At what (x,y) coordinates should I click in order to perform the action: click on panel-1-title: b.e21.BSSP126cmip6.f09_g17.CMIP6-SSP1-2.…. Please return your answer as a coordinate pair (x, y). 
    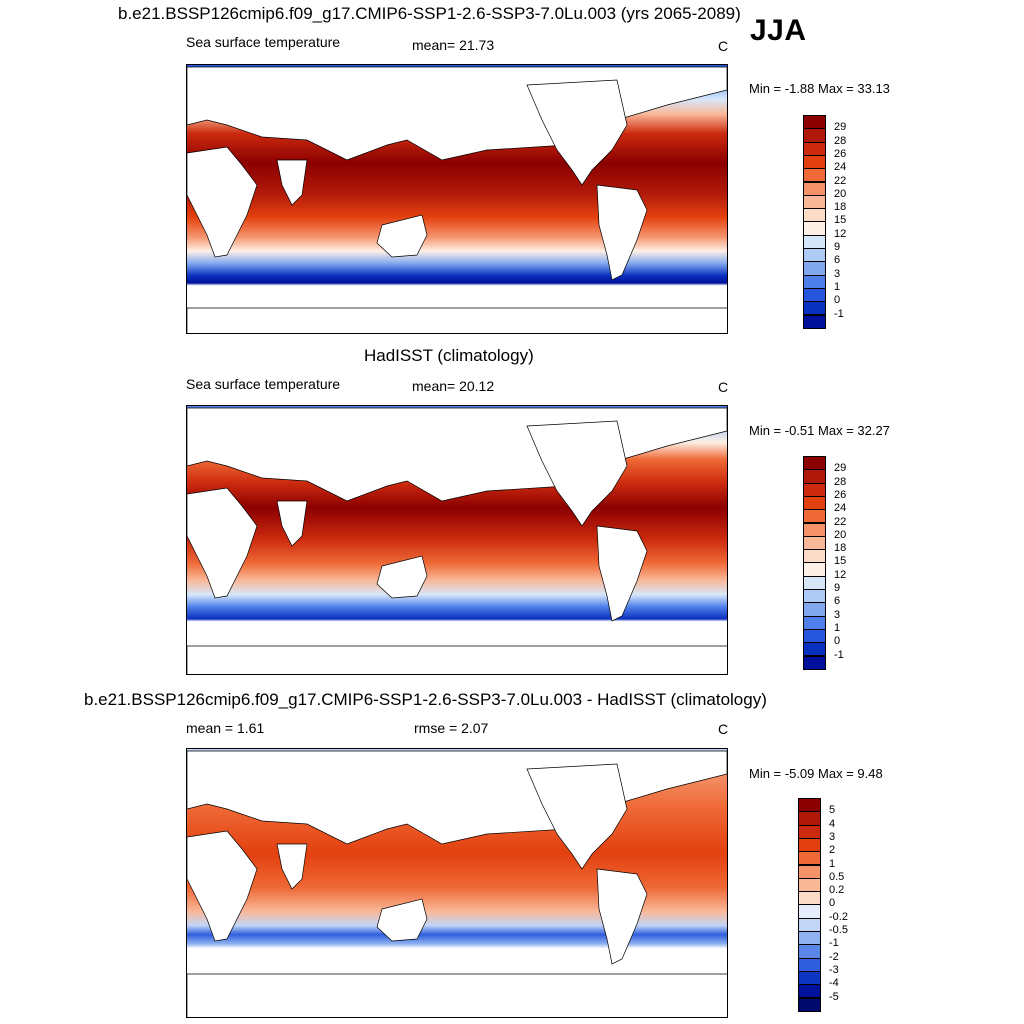
    Looking at the image, I should click on (429, 13).